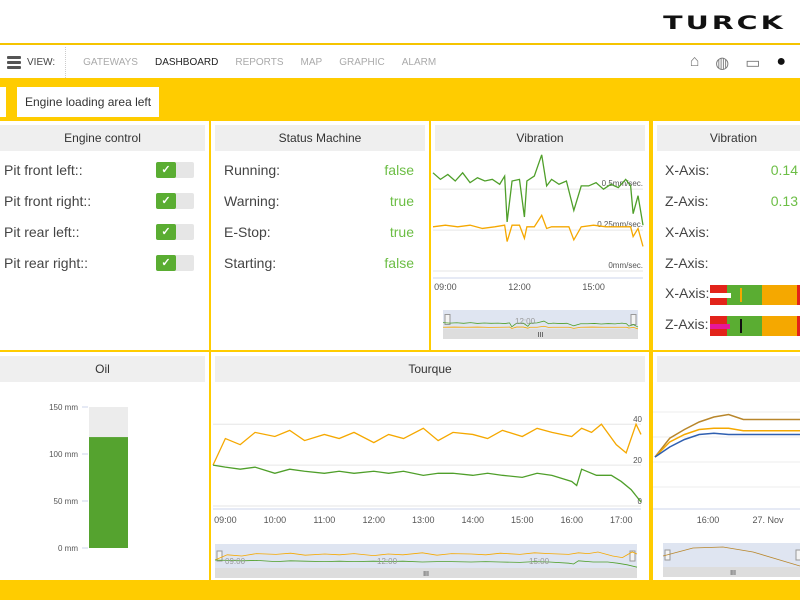 This screenshot has height=600, width=800. Describe the element at coordinates (3, 102) in the screenshot. I see `tab-previous` at that location.